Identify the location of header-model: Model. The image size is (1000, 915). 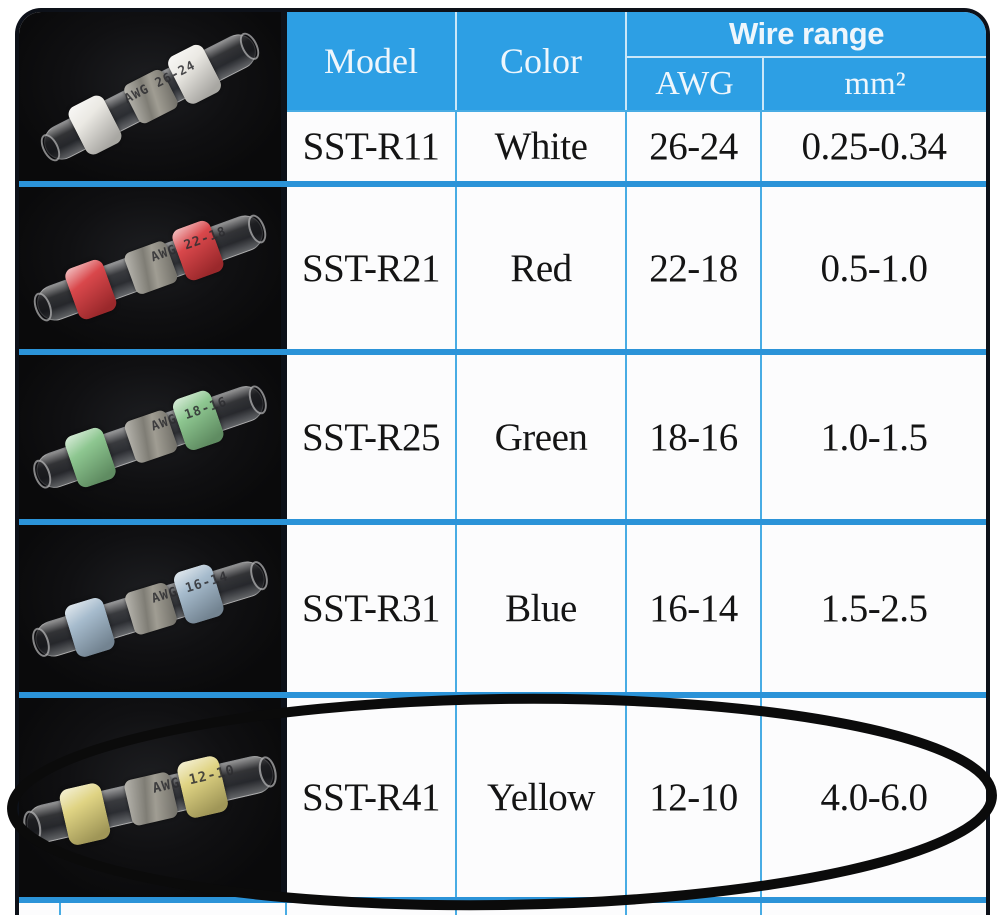
(371, 61).